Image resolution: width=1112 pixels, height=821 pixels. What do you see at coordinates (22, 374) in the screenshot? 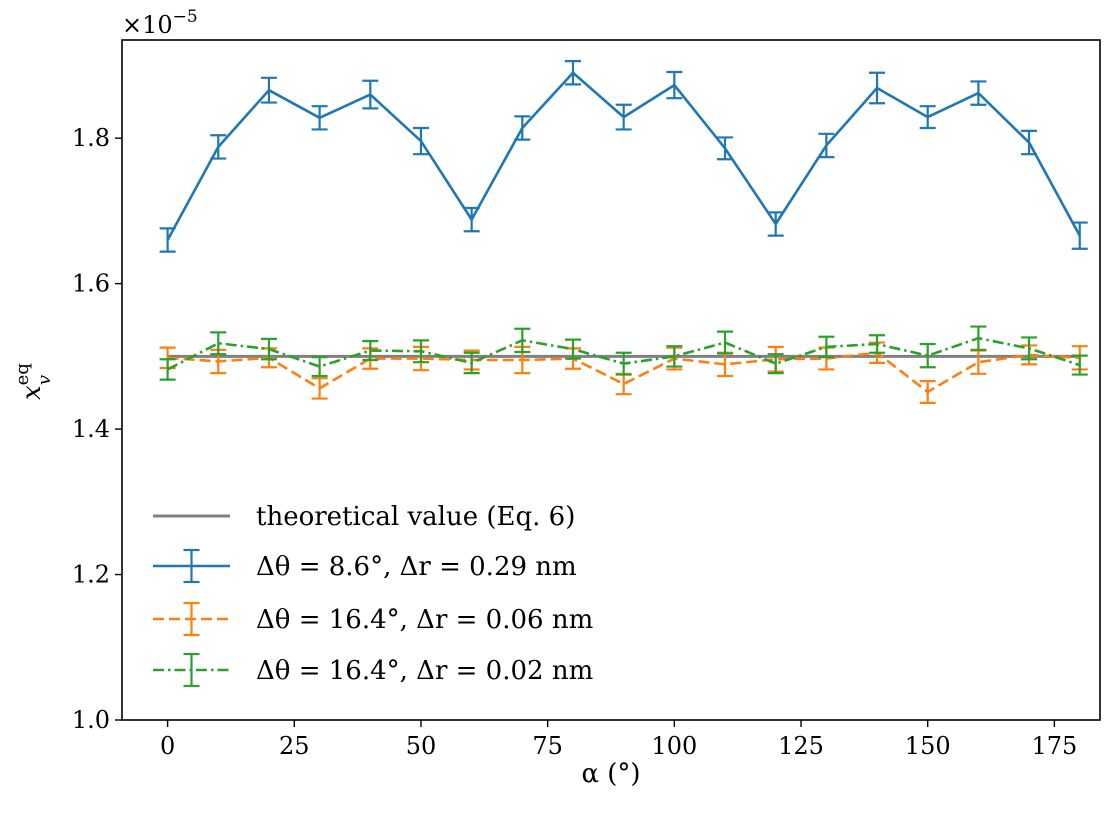
I see `y-axis-label-superscript: eq` at bounding box center [22, 374].